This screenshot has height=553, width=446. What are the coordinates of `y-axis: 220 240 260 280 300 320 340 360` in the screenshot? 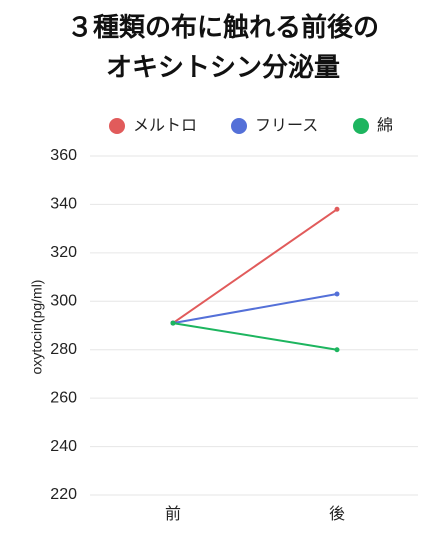 It's located at (63, 325).